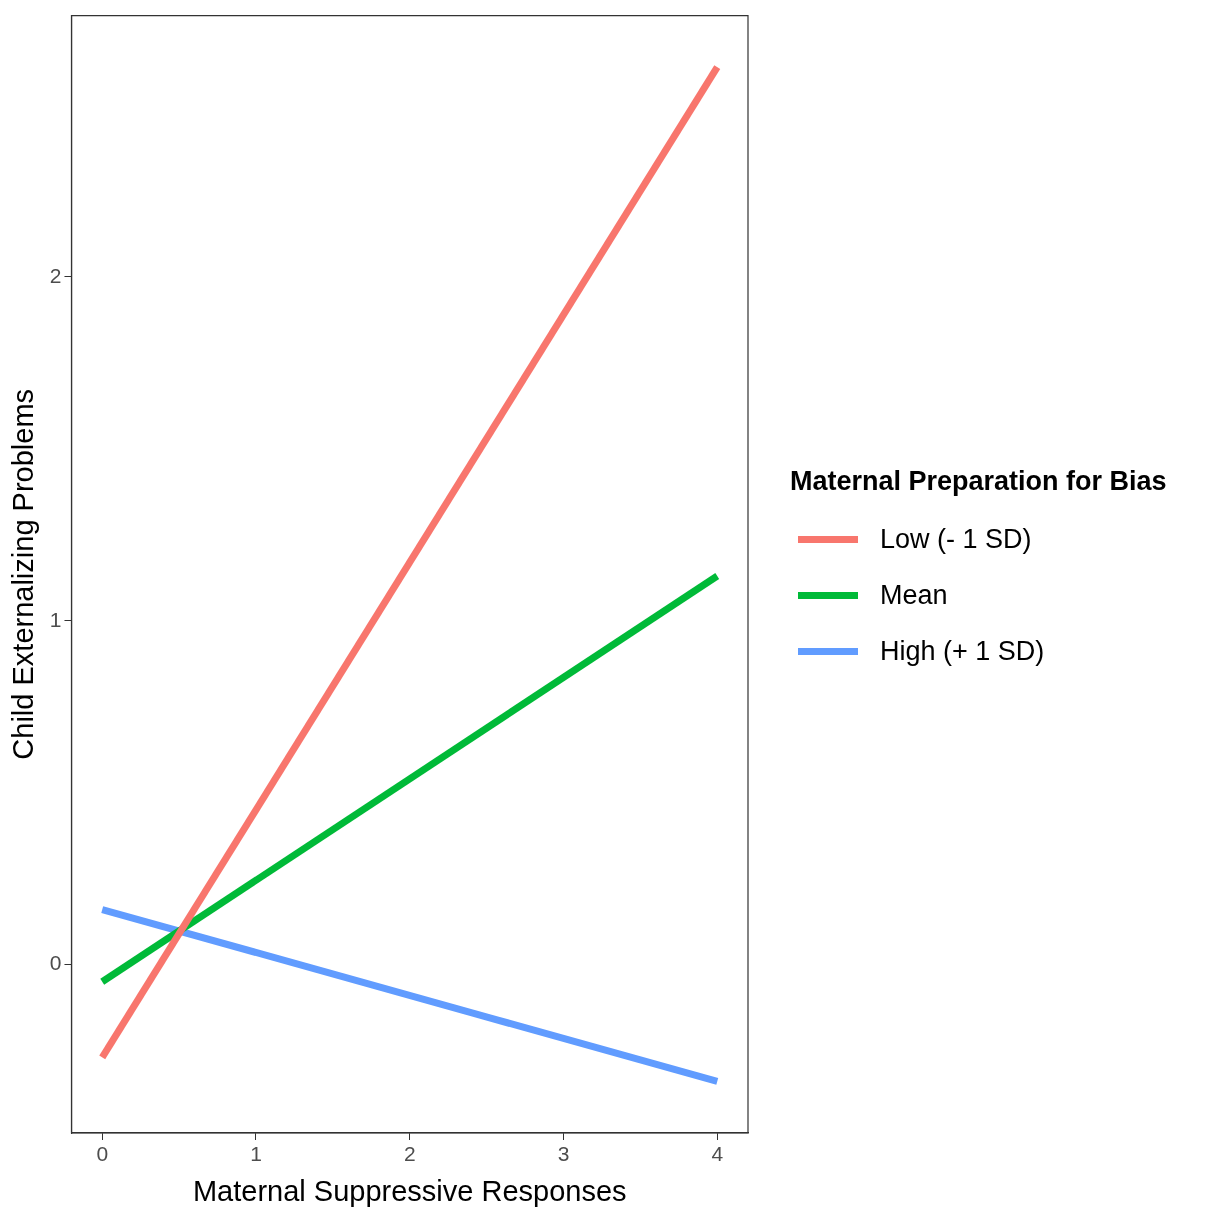 The image size is (1230, 1218). I want to click on x-tick-label: 1, so click(256, 1154).